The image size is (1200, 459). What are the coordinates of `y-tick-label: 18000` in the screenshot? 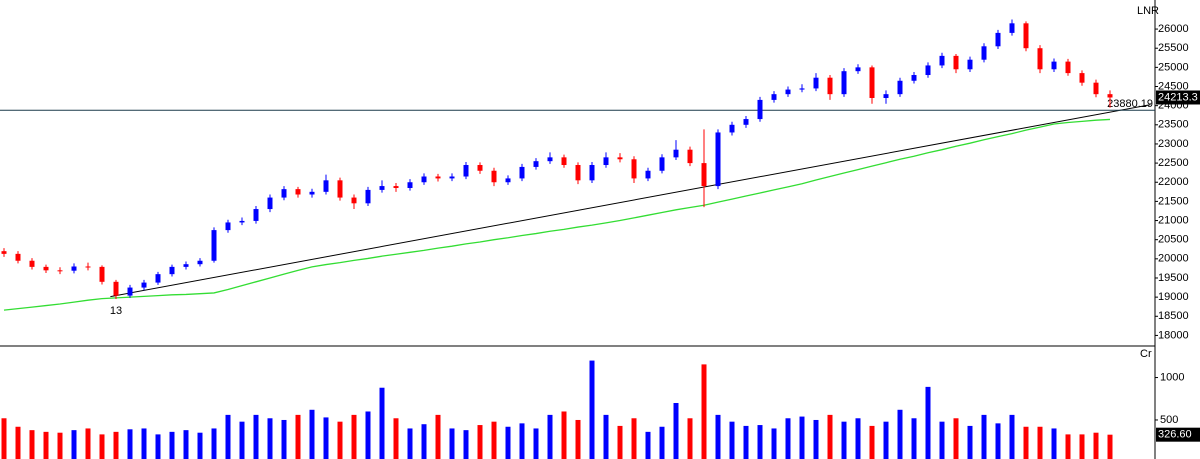 It's located at (1173, 335).